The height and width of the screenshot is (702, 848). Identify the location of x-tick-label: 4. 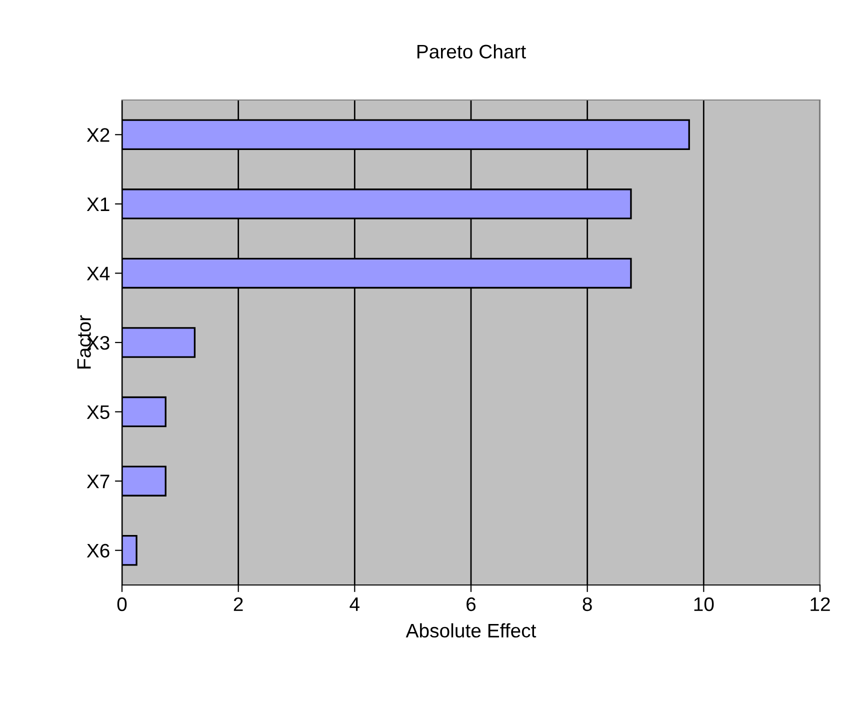
(355, 604).